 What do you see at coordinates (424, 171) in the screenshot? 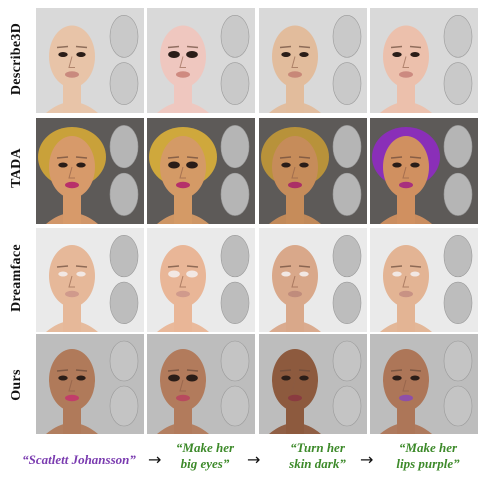
I see `result-cell-r1-c3` at bounding box center [424, 171].